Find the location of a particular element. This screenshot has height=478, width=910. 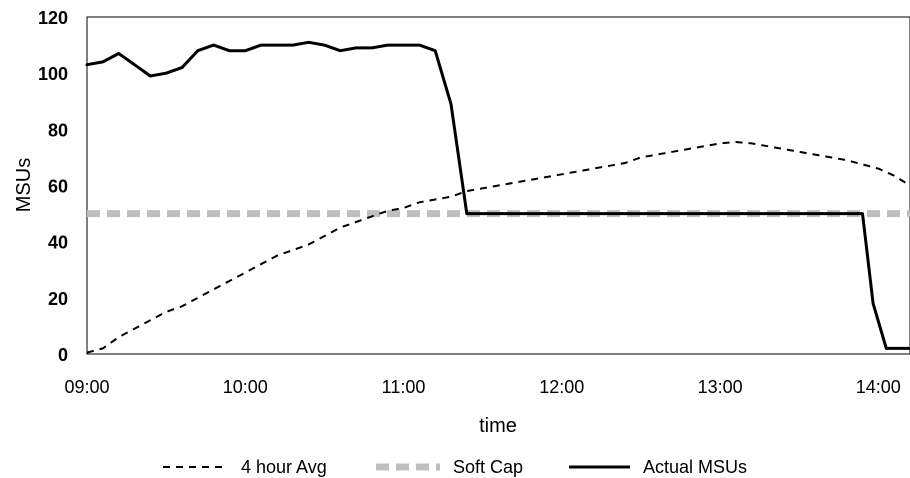

y-tick-label: 100 is located at coordinates (53, 74).